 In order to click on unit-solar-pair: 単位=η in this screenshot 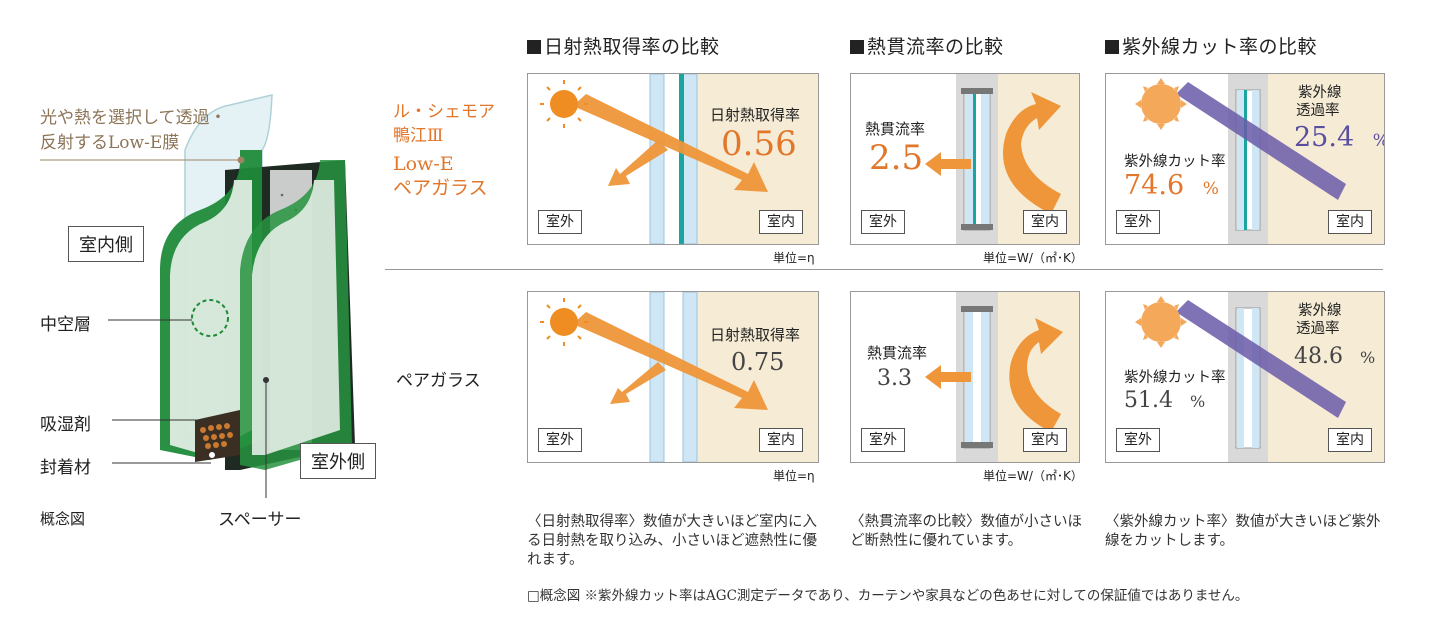, I will do `click(794, 476)`.